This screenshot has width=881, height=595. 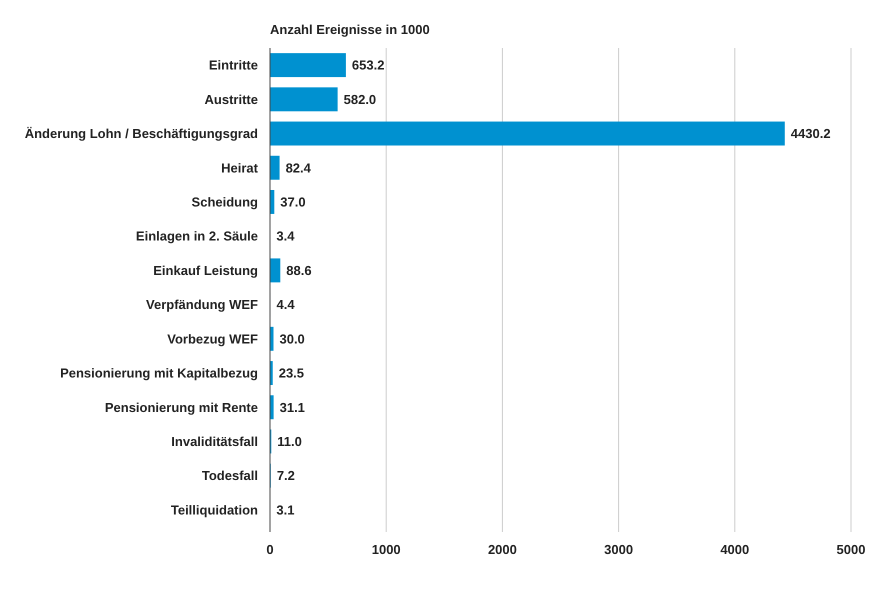 What do you see at coordinates (159, 373) in the screenshot?
I see `y-tick-label: Pensionierung mit Kapitalbezug` at bounding box center [159, 373].